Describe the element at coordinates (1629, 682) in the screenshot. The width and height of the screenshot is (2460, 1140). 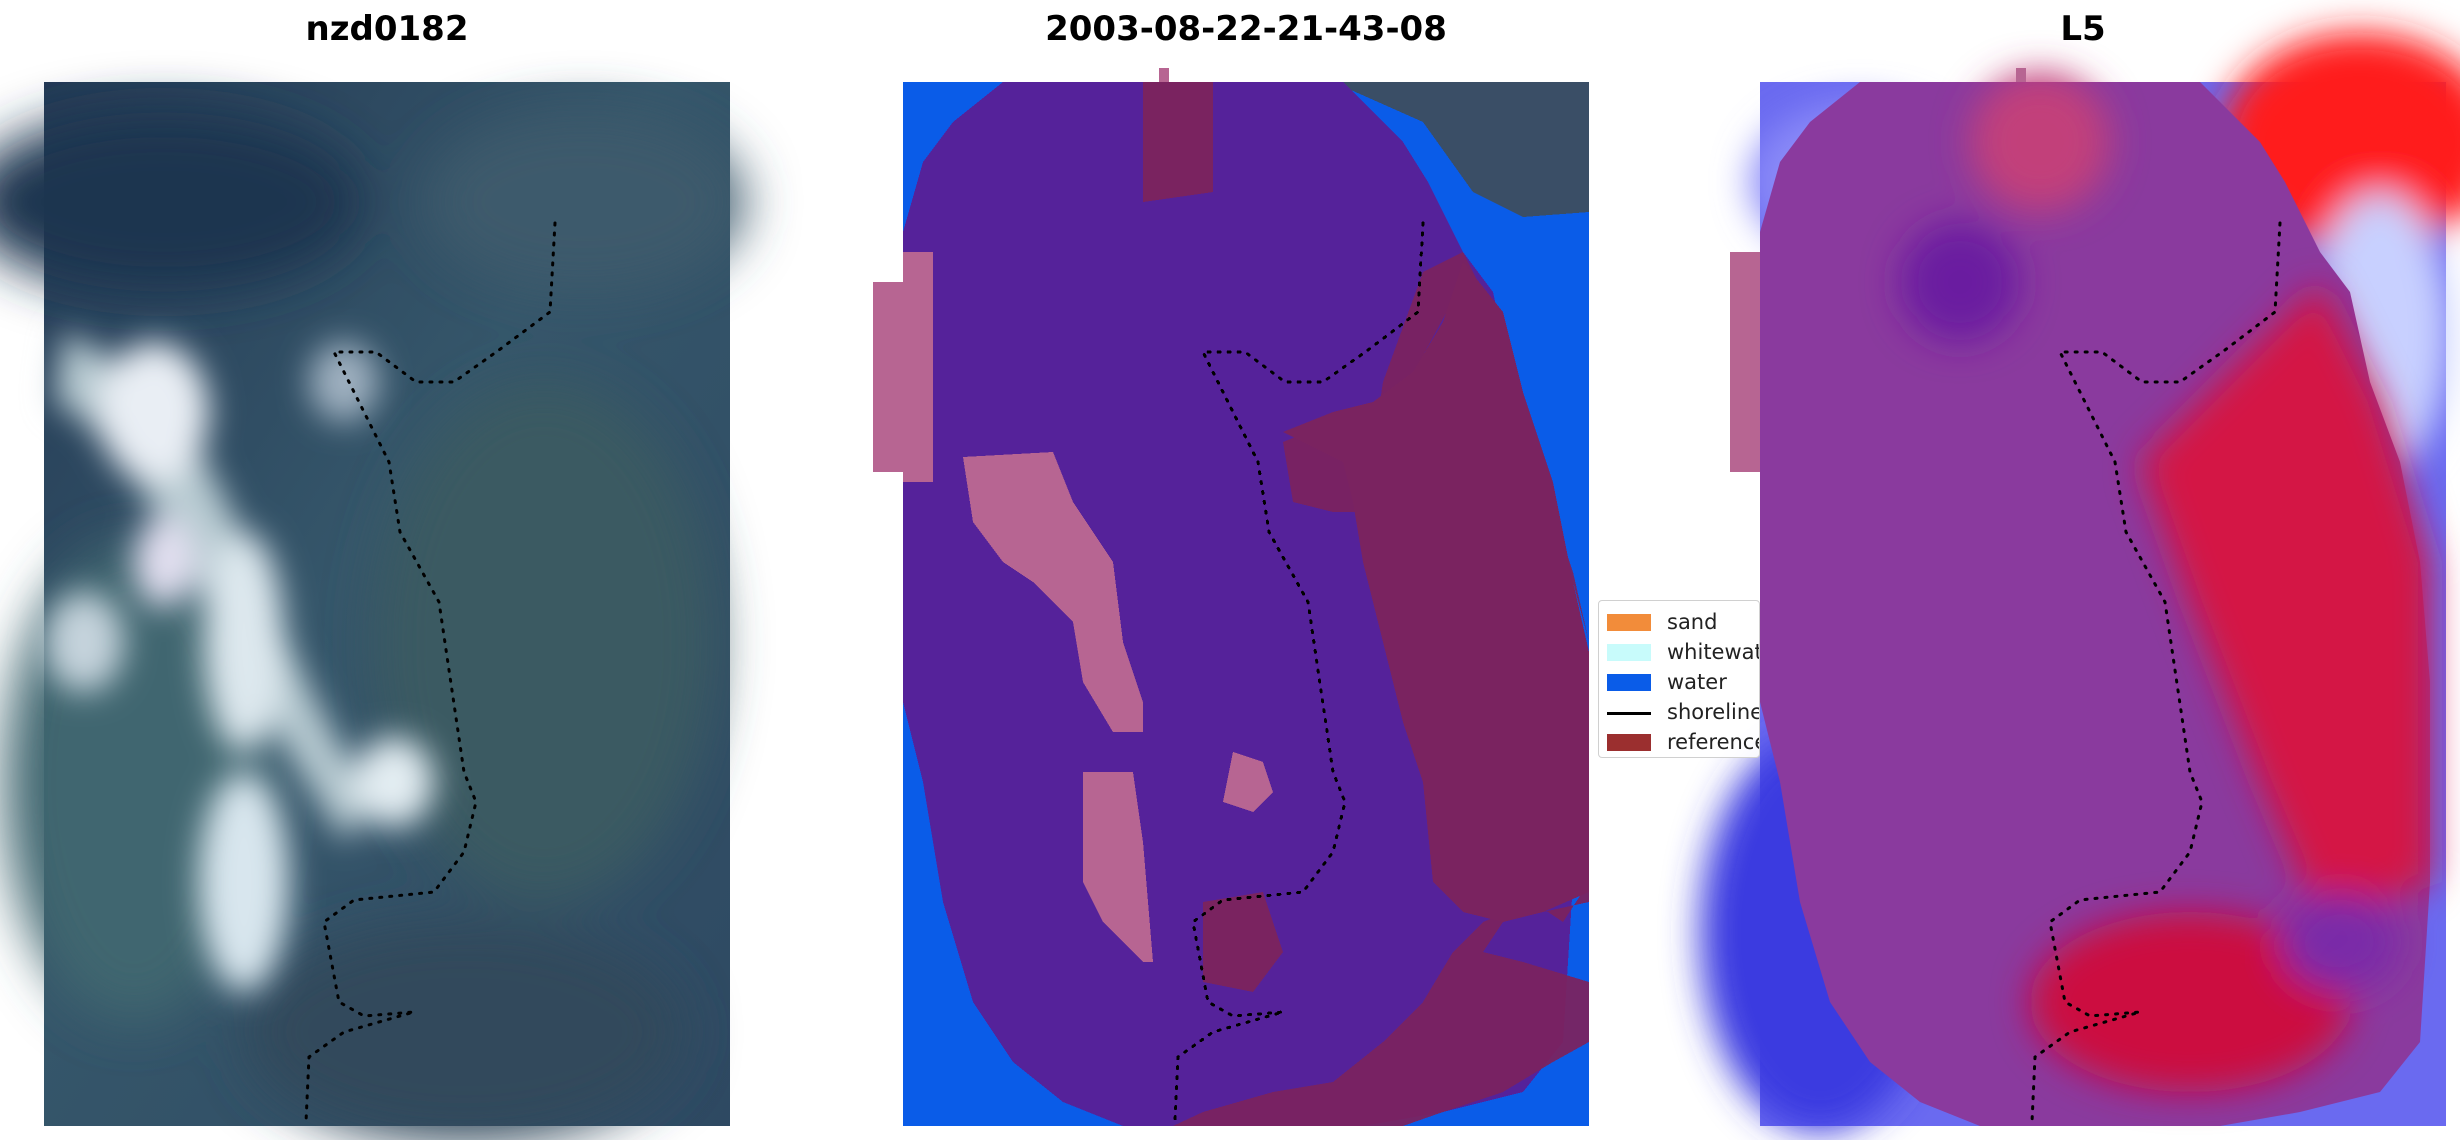
I see `legend-swatch-water` at that location.